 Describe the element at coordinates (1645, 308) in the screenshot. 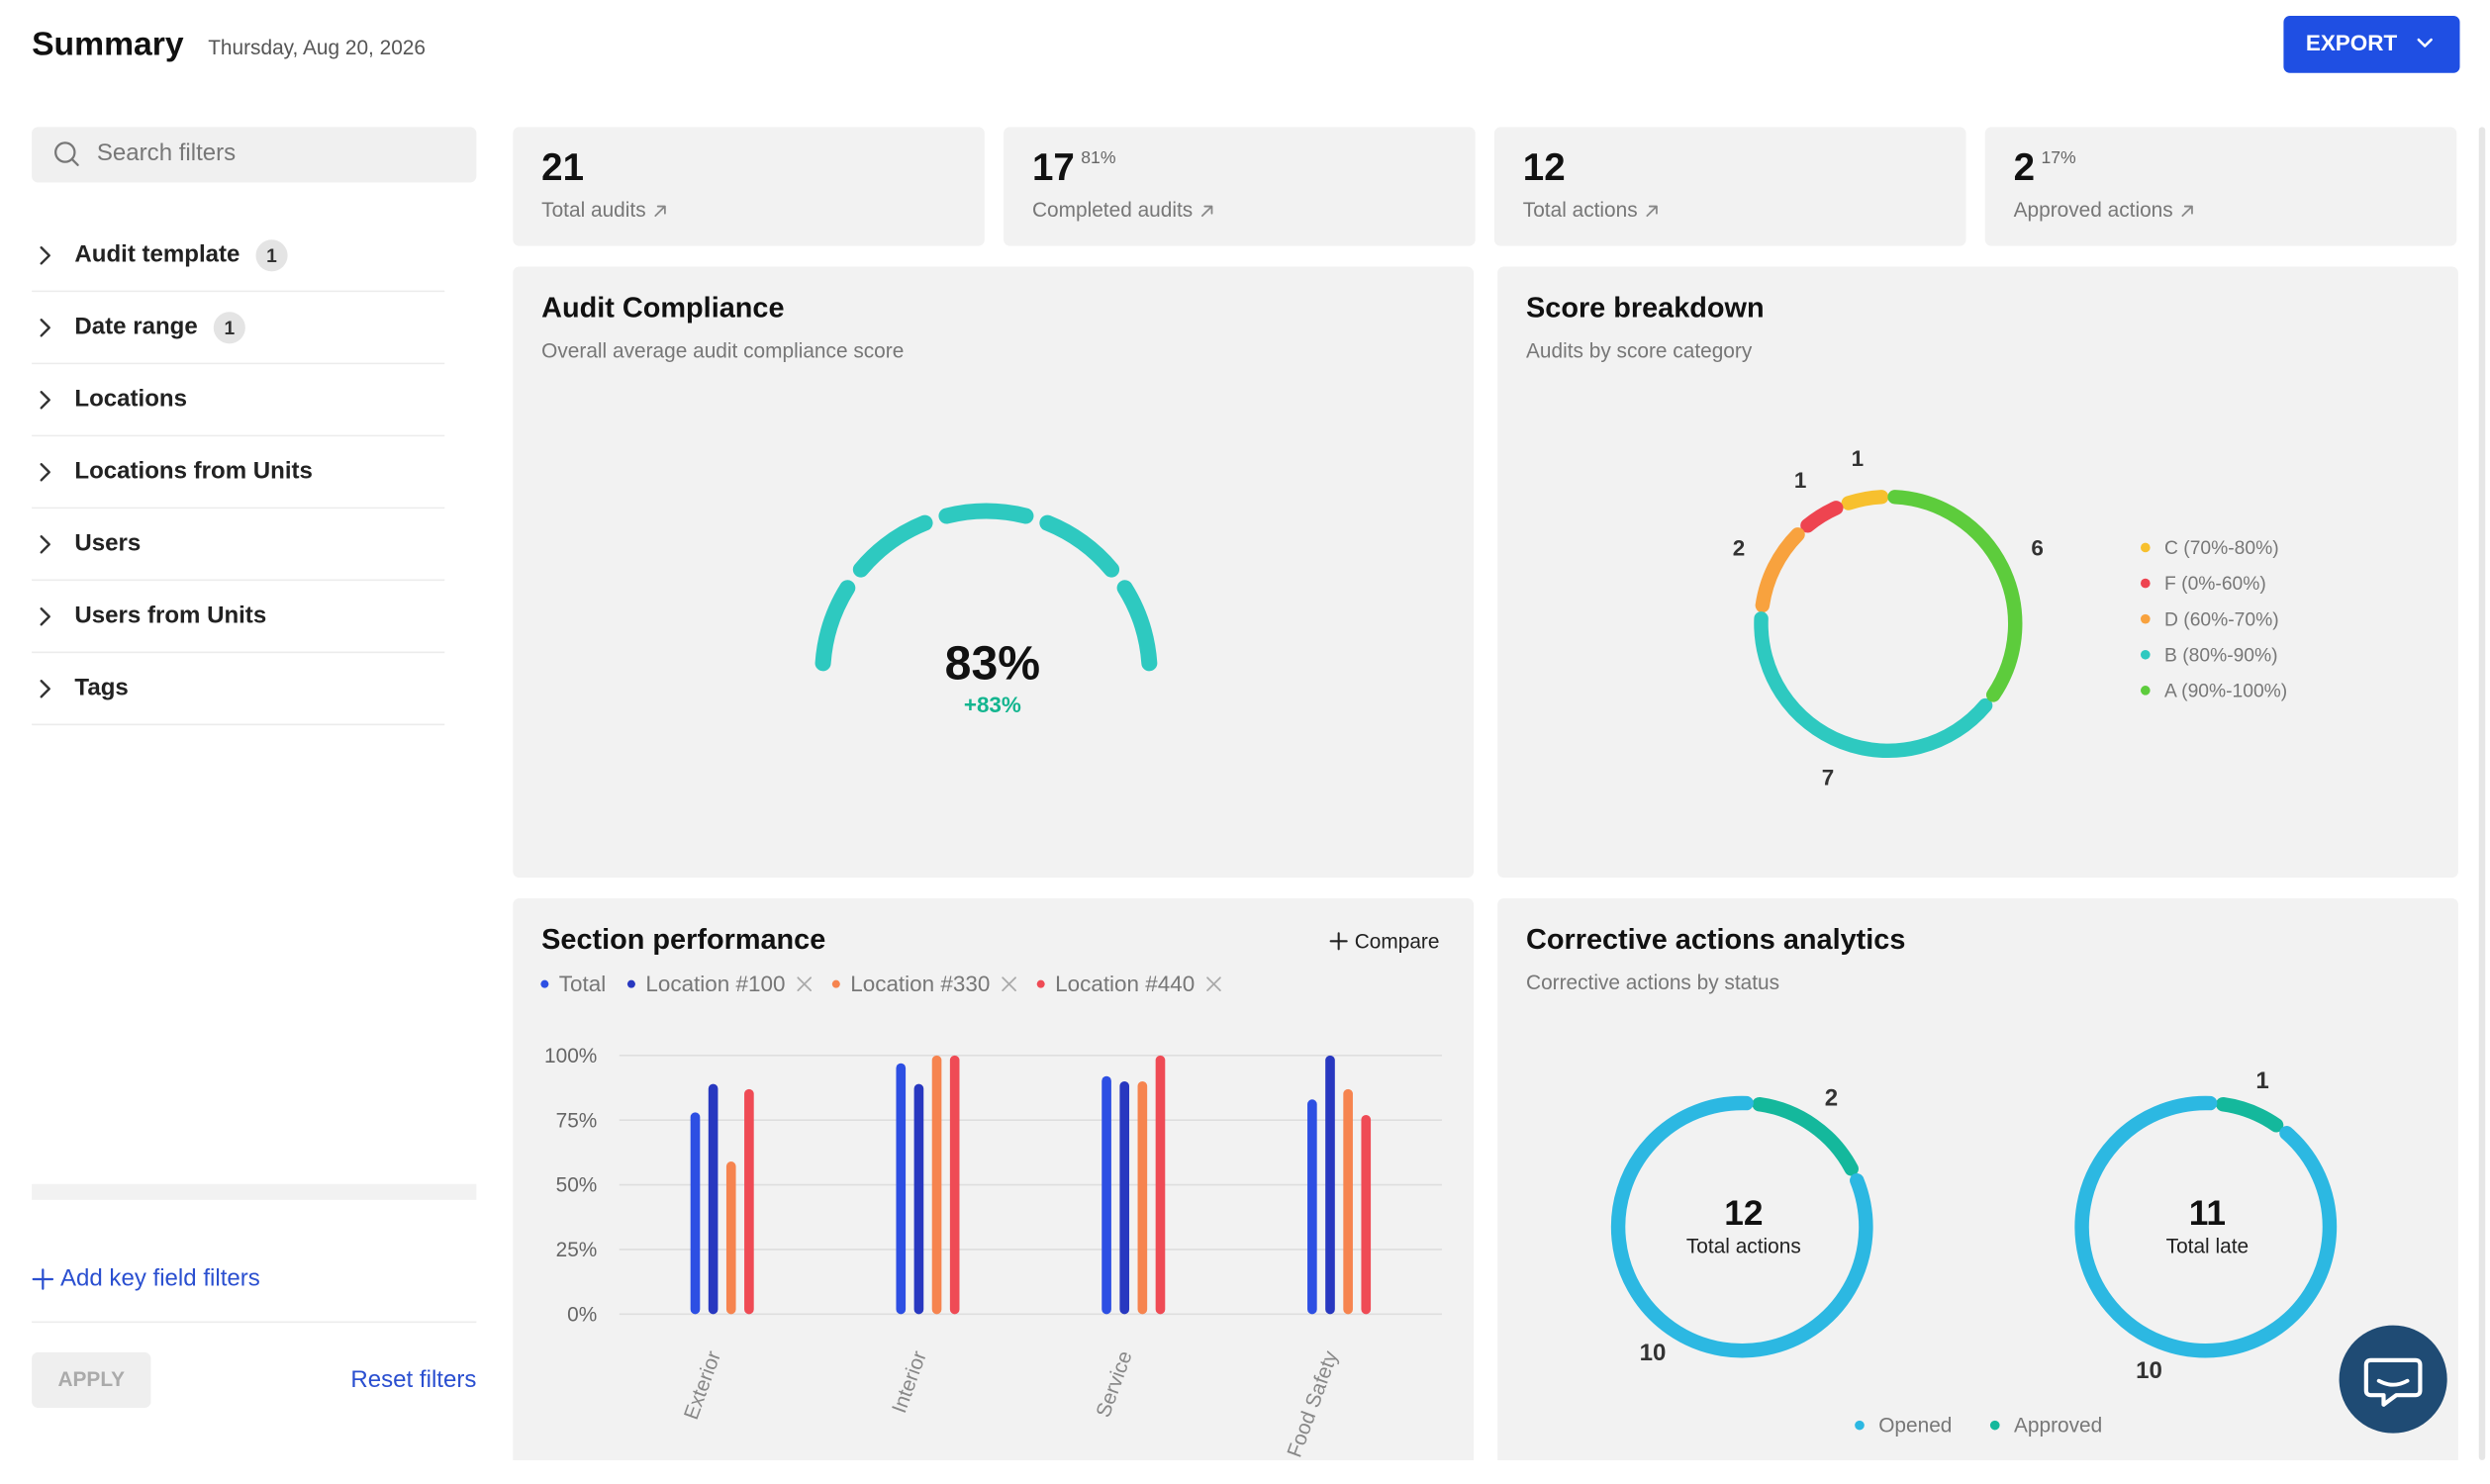

I see `panel-title: Score breakdown` at that location.